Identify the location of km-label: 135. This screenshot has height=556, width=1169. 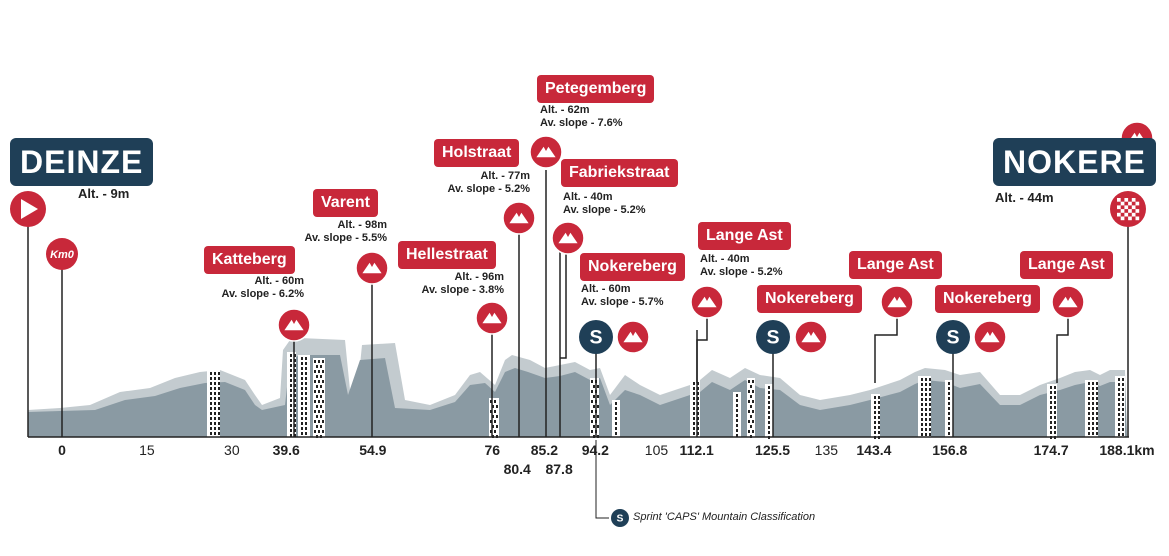
(826, 450).